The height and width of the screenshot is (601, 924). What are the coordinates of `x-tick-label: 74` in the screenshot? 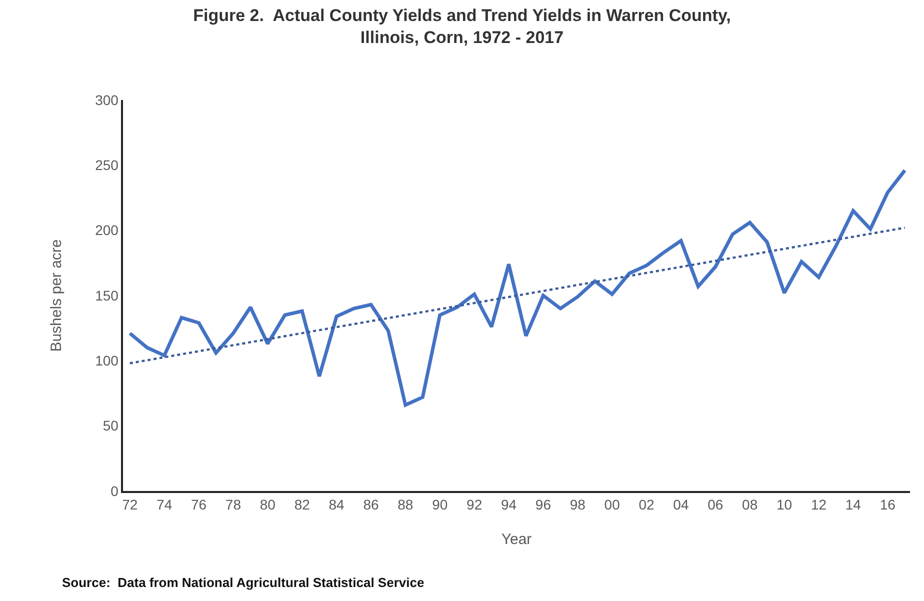 It's located at (164, 504).